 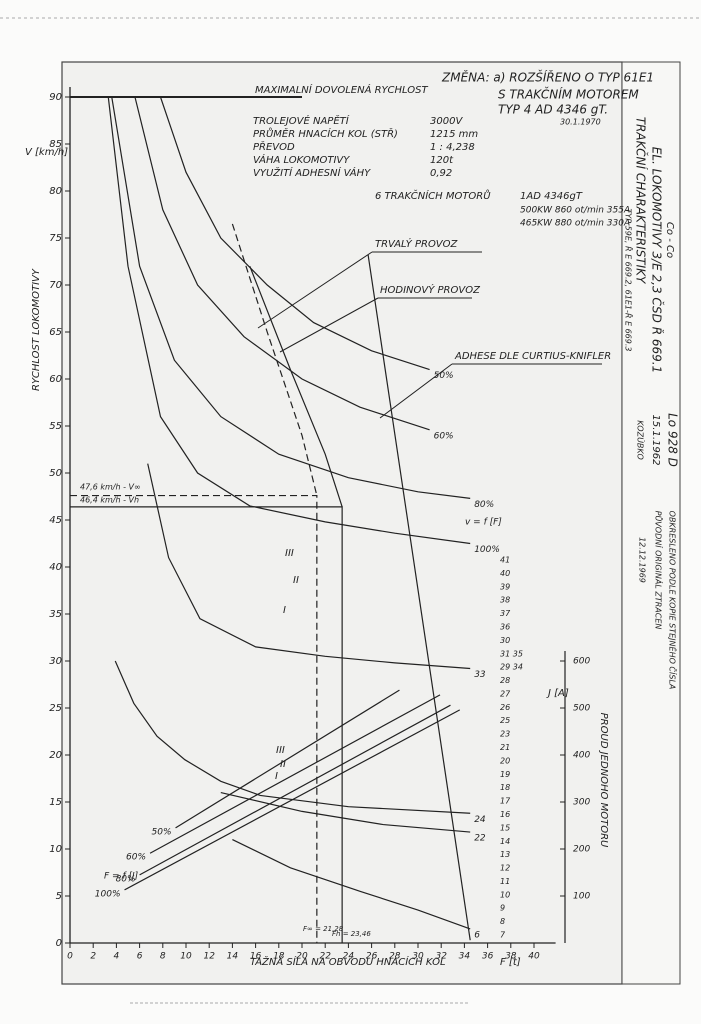 I want to click on notch-label: 19, so click(x=505, y=774).